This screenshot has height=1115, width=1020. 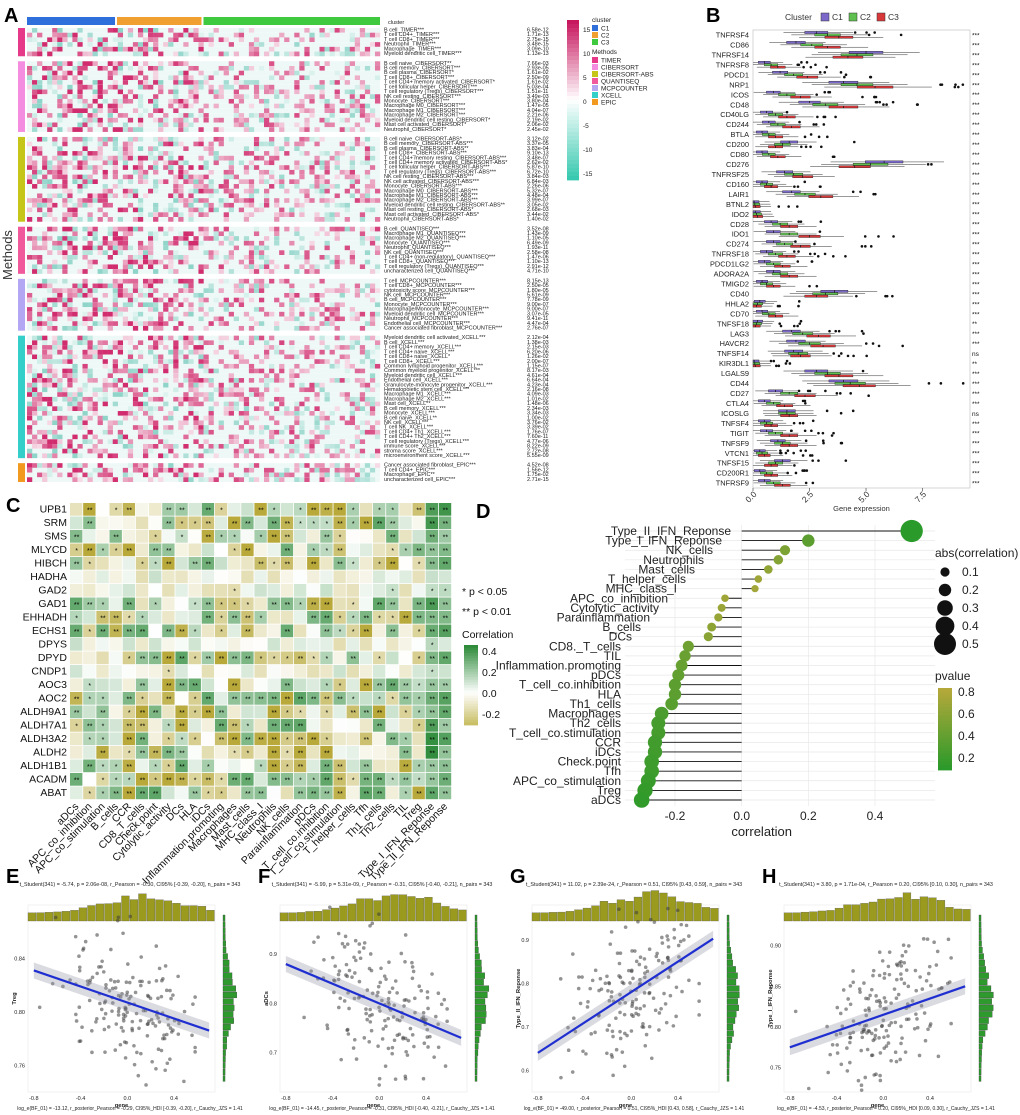 I want to click on gene-label: CD40, so click(x=739, y=293).